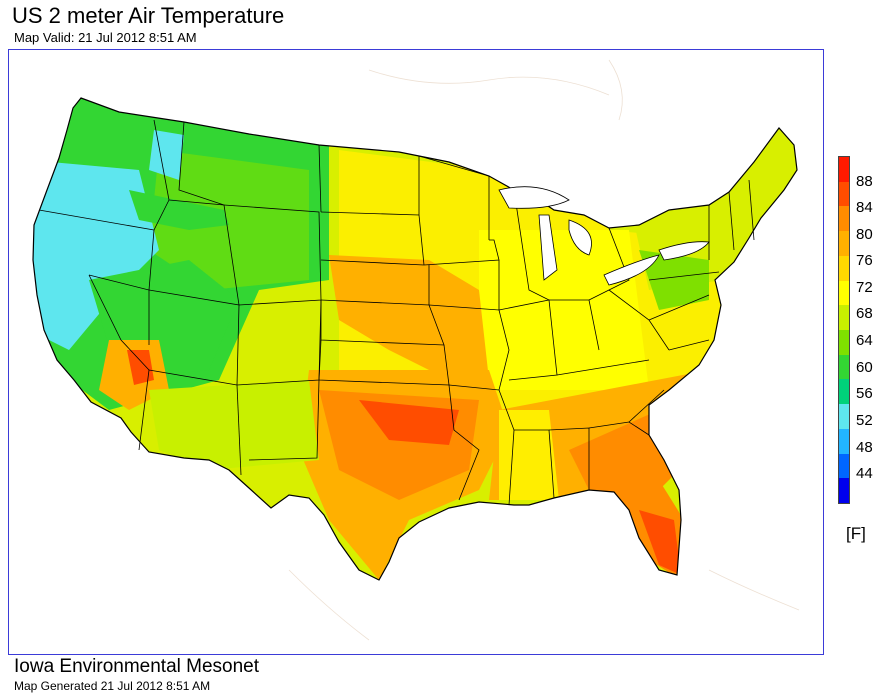  I want to click on legend-label: 88, so click(864, 181).